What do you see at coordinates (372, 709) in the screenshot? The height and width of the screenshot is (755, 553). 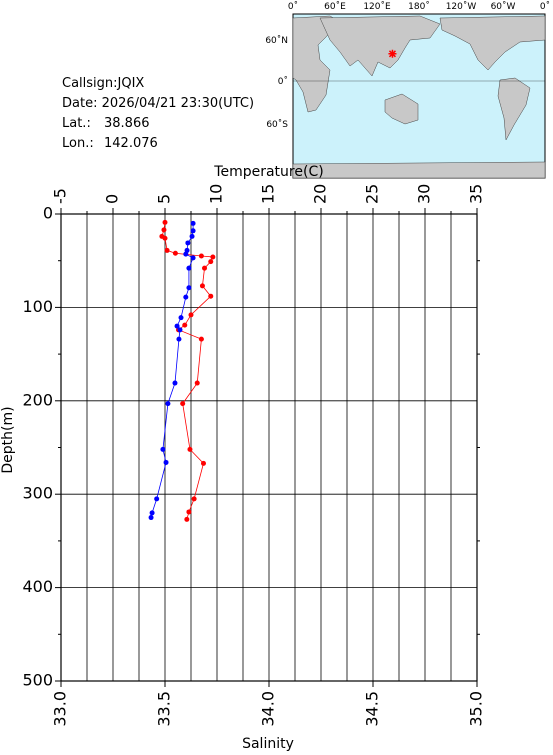 I see `x2-tick-label: 34.5` at bounding box center [372, 709].